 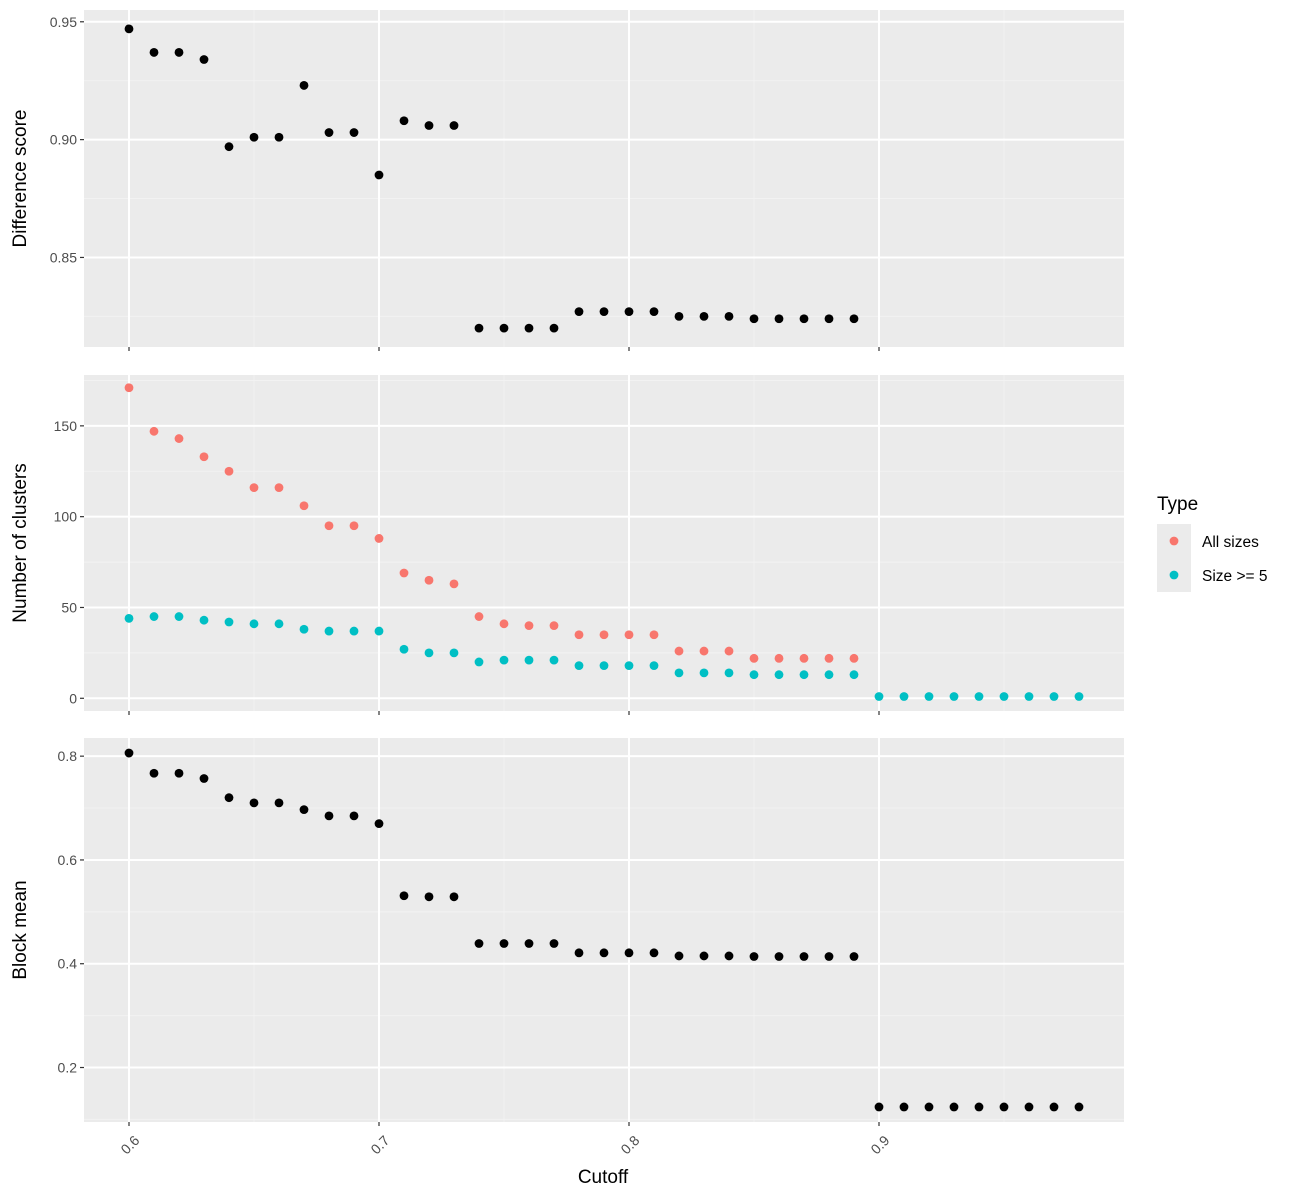 What do you see at coordinates (68, 964) in the screenshot?
I see `y-tick-label: 0.4` at bounding box center [68, 964].